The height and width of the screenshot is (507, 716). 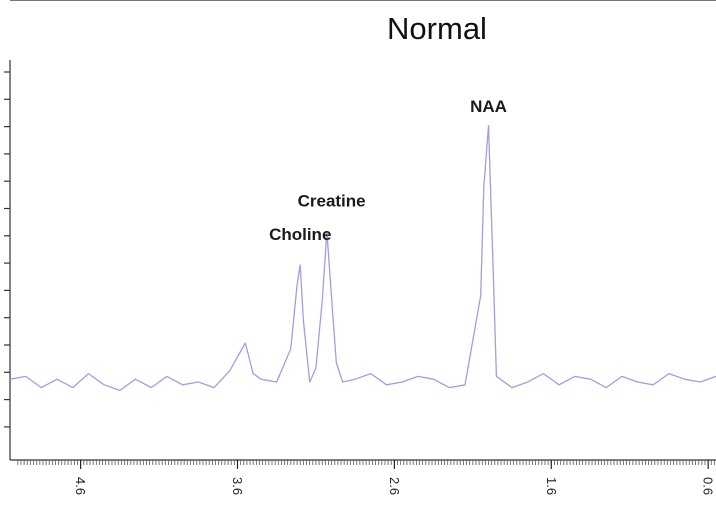 What do you see at coordinates (237, 486) in the screenshot?
I see `x-tick-label: 3.6` at bounding box center [237, 486].